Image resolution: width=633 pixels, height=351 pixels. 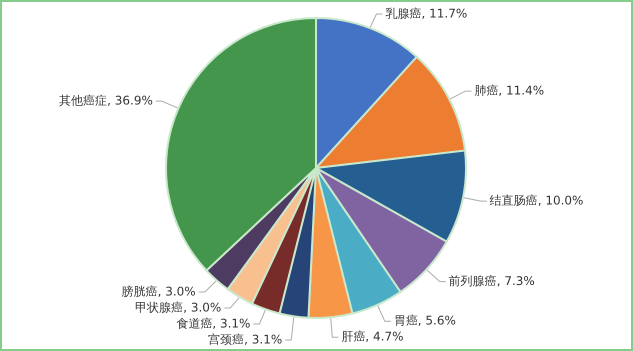 I want to click on slice-label: 膀胱癌, 3.0%, so click(x=159, y=291).